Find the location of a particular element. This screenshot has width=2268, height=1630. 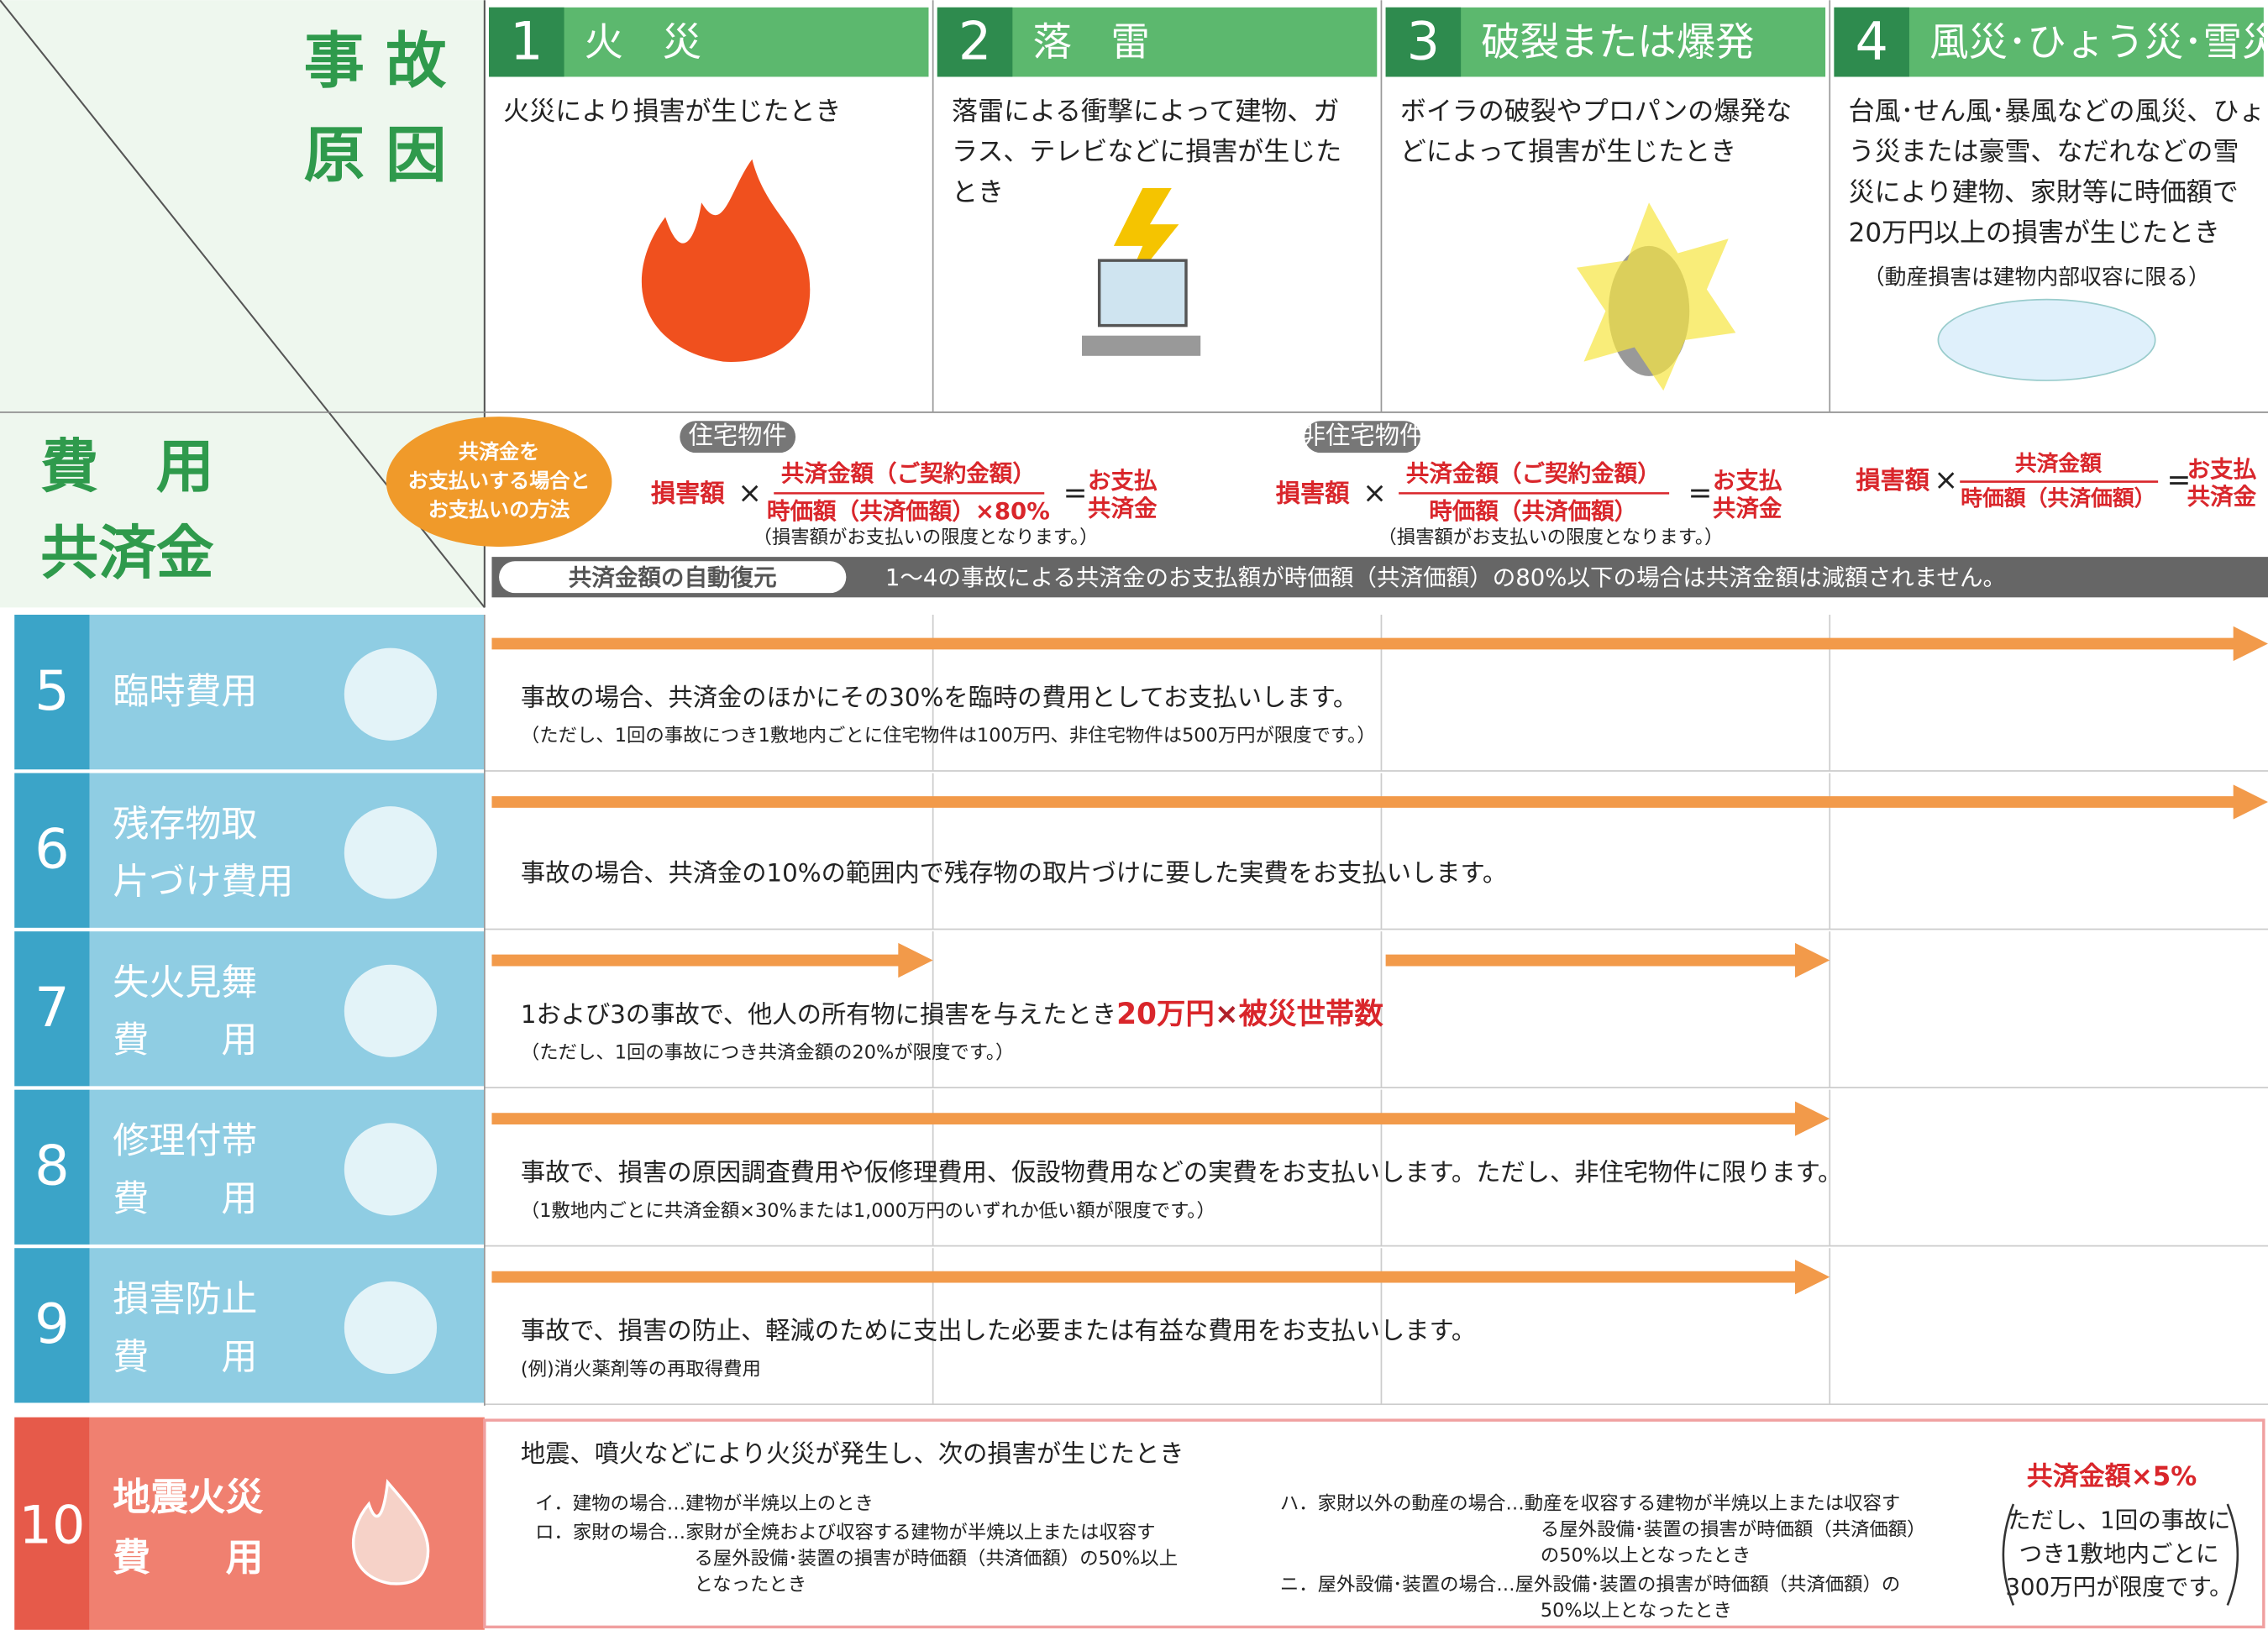

formula-operator: × is located at coordinates (1374, 494).